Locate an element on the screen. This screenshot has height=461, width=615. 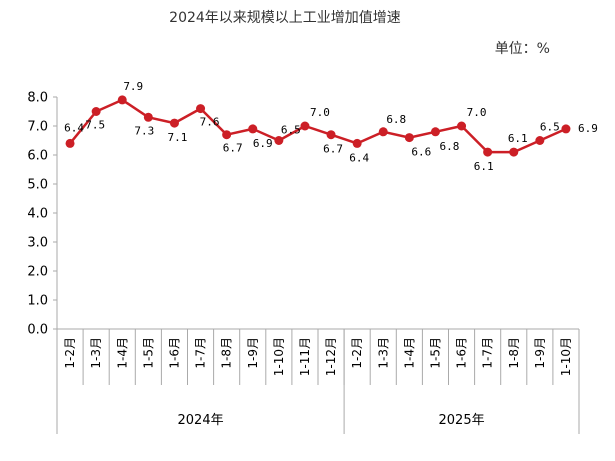
chart-title: 2024年以来规模以上工业增加值增速 is located at coordinates (285, 18).